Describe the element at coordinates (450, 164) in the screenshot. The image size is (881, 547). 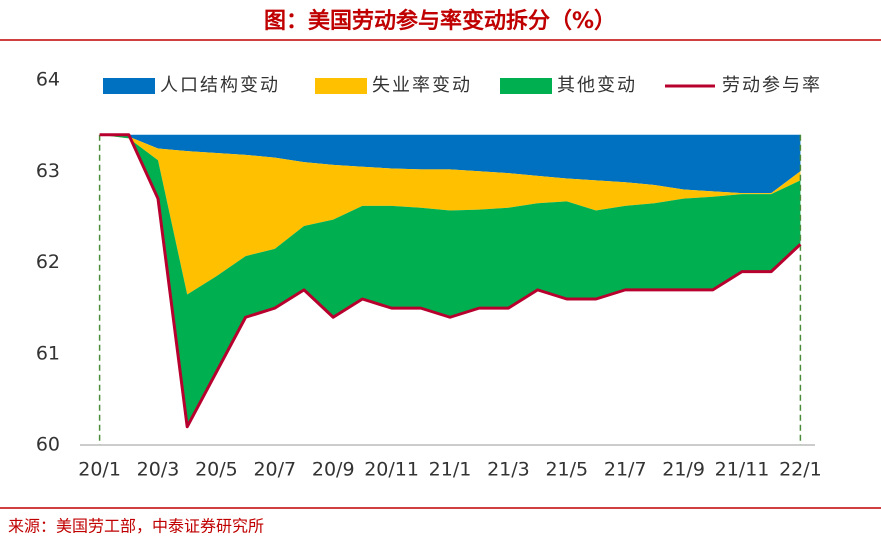
I see `area-band` at that location.